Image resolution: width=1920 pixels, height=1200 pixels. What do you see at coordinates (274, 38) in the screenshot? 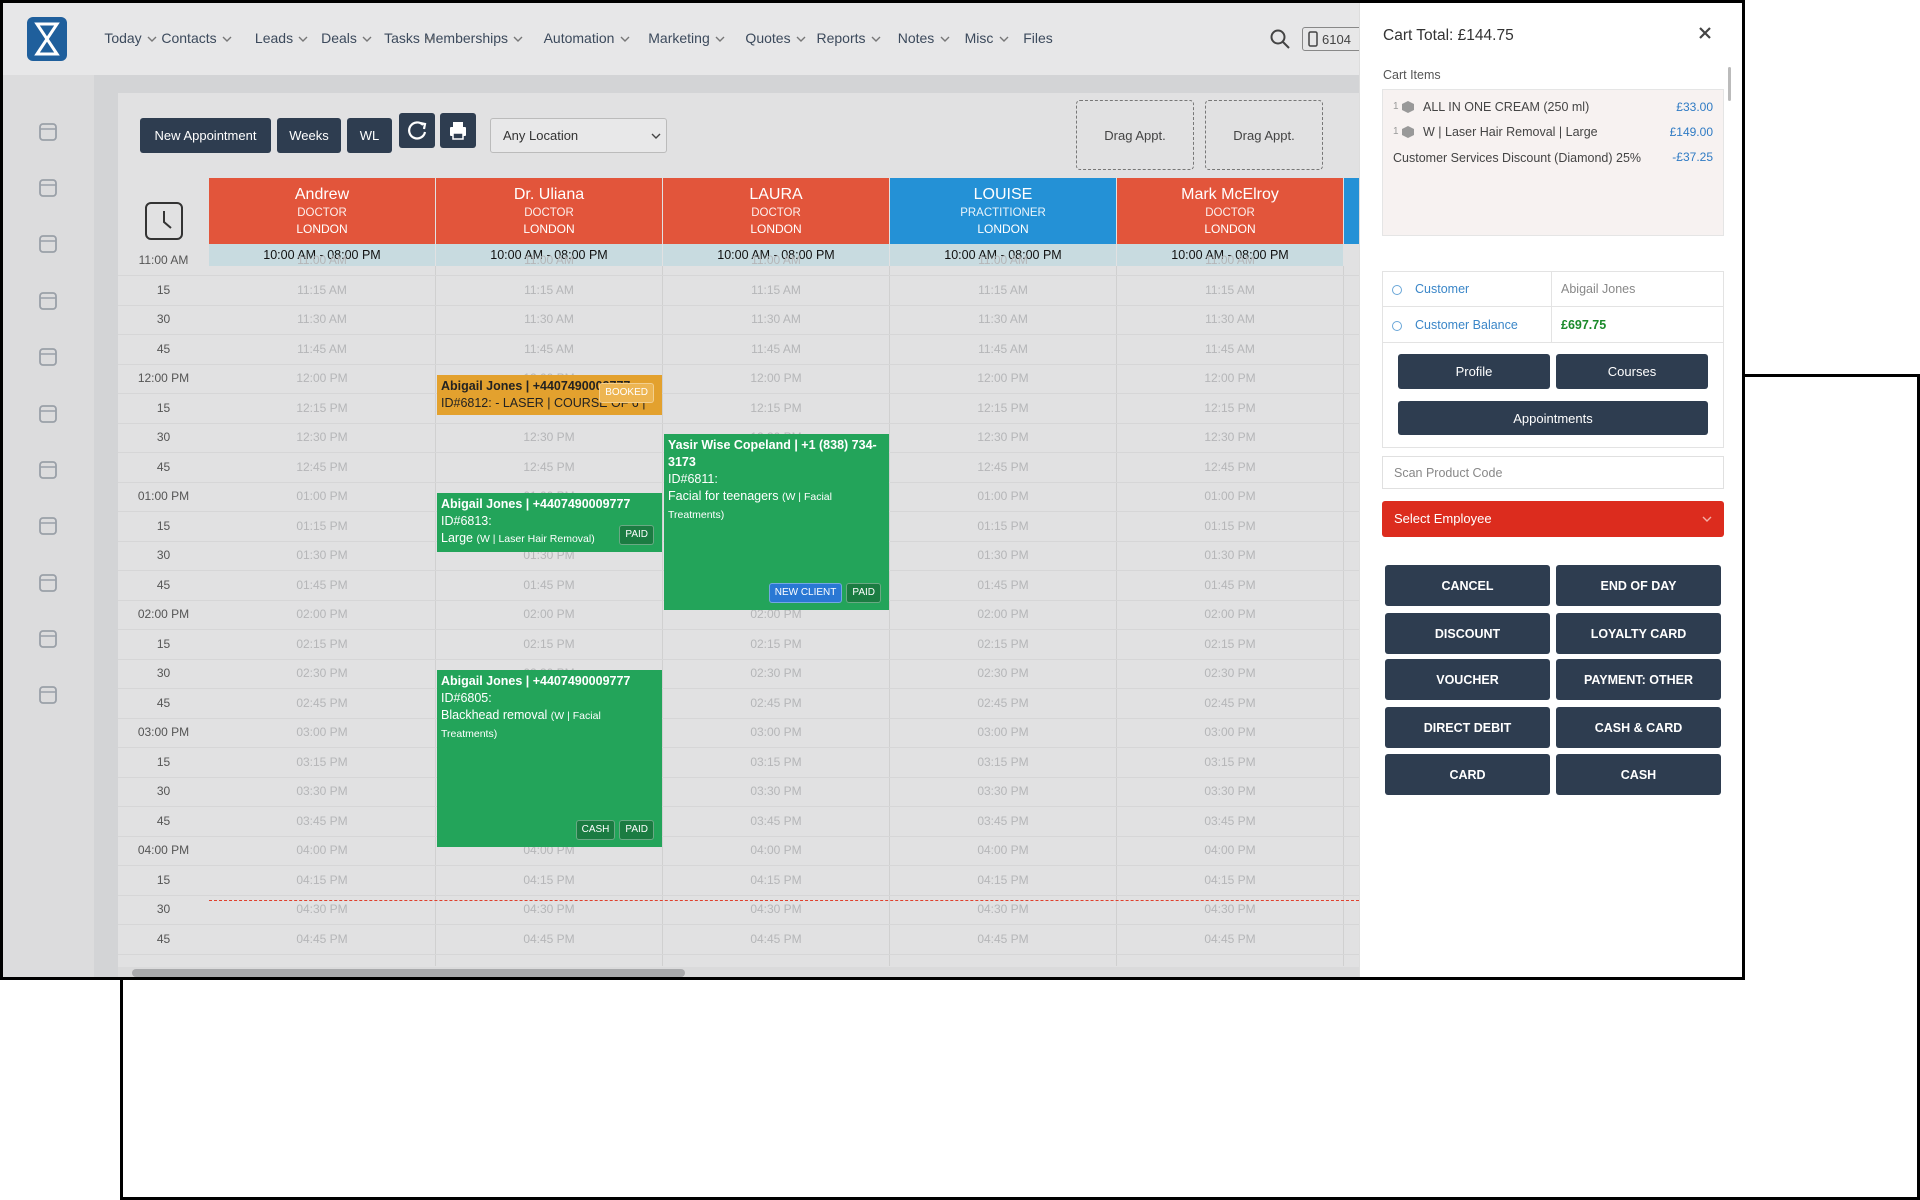
I see `nav-item: Leads` at bounding box center [274, 38].